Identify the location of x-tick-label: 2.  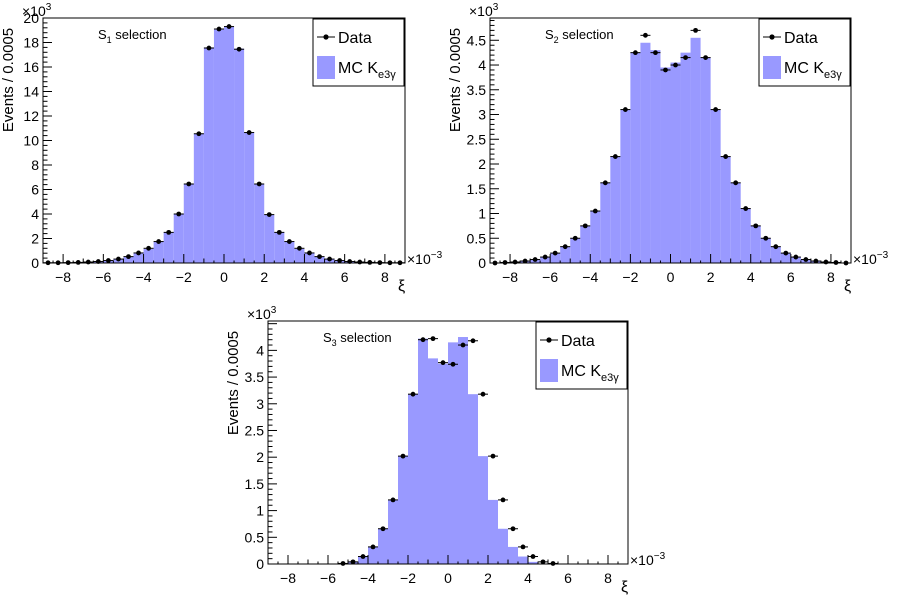
(488, 578).